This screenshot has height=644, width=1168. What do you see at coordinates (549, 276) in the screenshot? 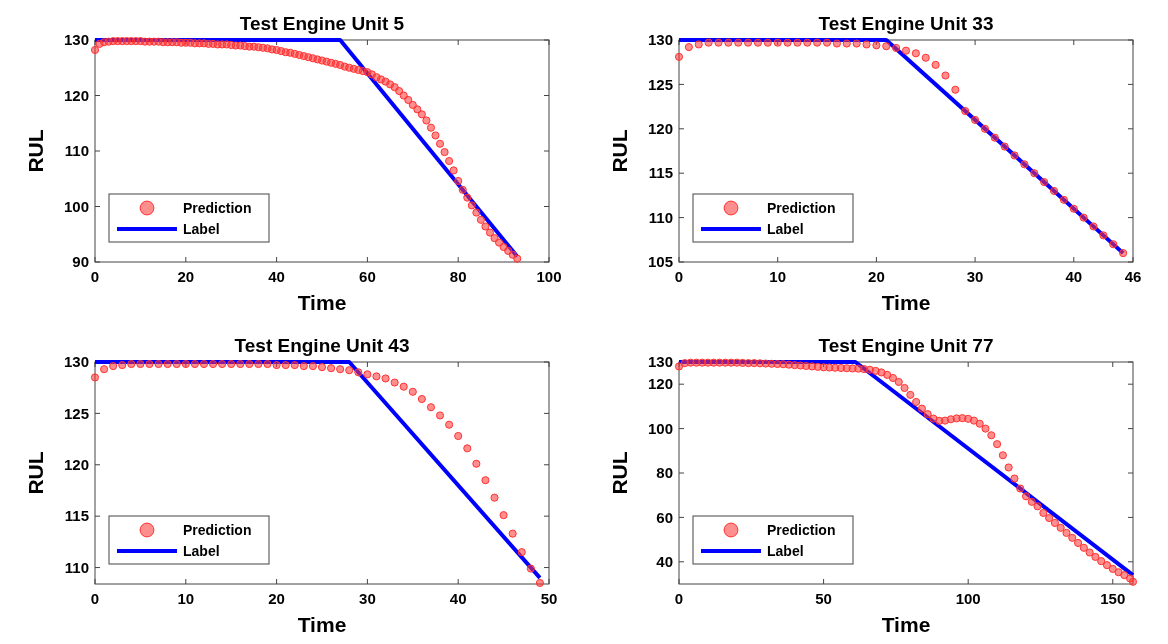
I see `x-tick-label: 100` at bounding box center [549, 276].